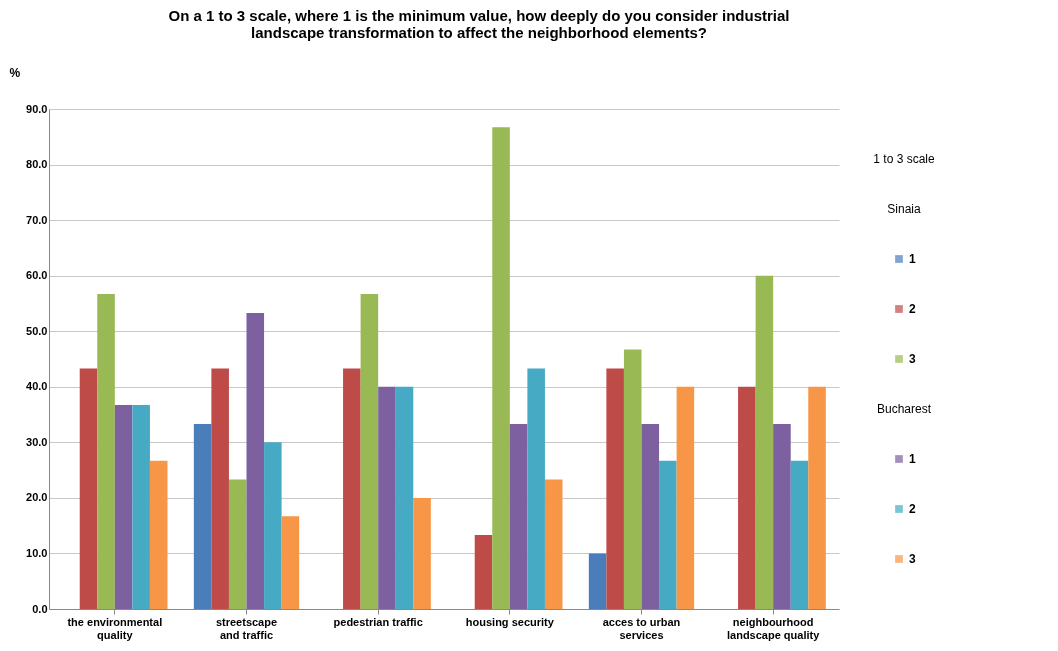  Describe the element at coordinates (37, 275) in the screenshot. I see `y-tick-label: 60.0` at that location.